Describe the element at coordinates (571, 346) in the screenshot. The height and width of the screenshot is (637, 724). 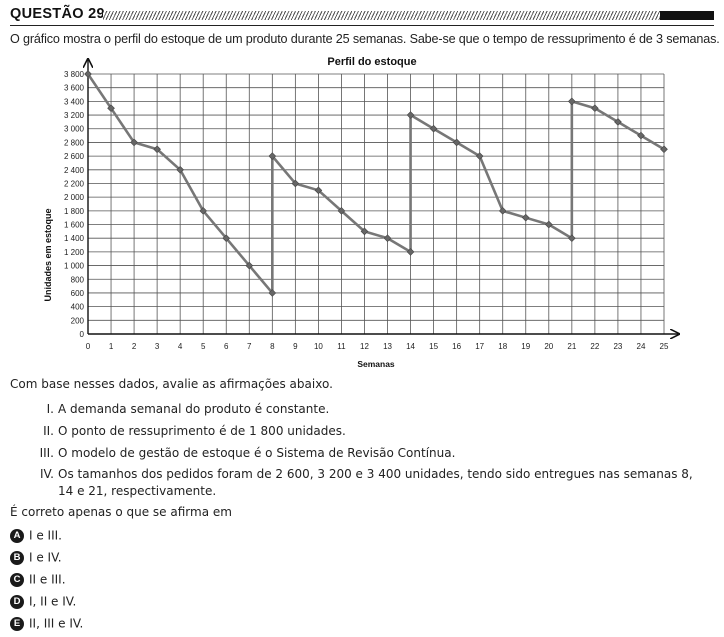
I see `x-tick-label: 21` at that location.